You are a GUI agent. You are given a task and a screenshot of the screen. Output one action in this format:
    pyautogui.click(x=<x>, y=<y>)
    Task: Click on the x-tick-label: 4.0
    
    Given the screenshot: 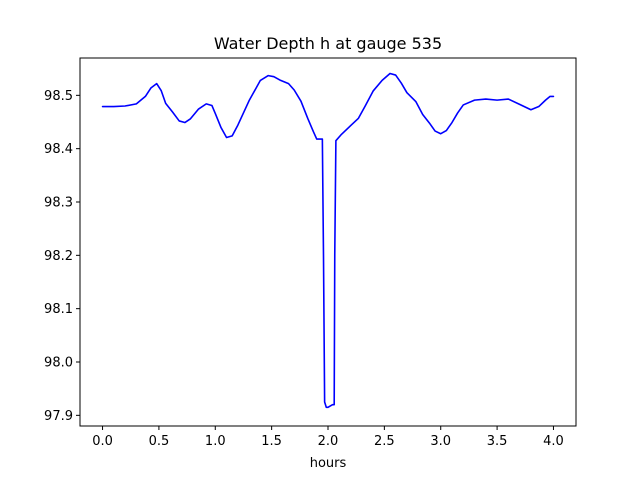 What is the action you would take?
    pyautogui.click(x=553, y=441)
    